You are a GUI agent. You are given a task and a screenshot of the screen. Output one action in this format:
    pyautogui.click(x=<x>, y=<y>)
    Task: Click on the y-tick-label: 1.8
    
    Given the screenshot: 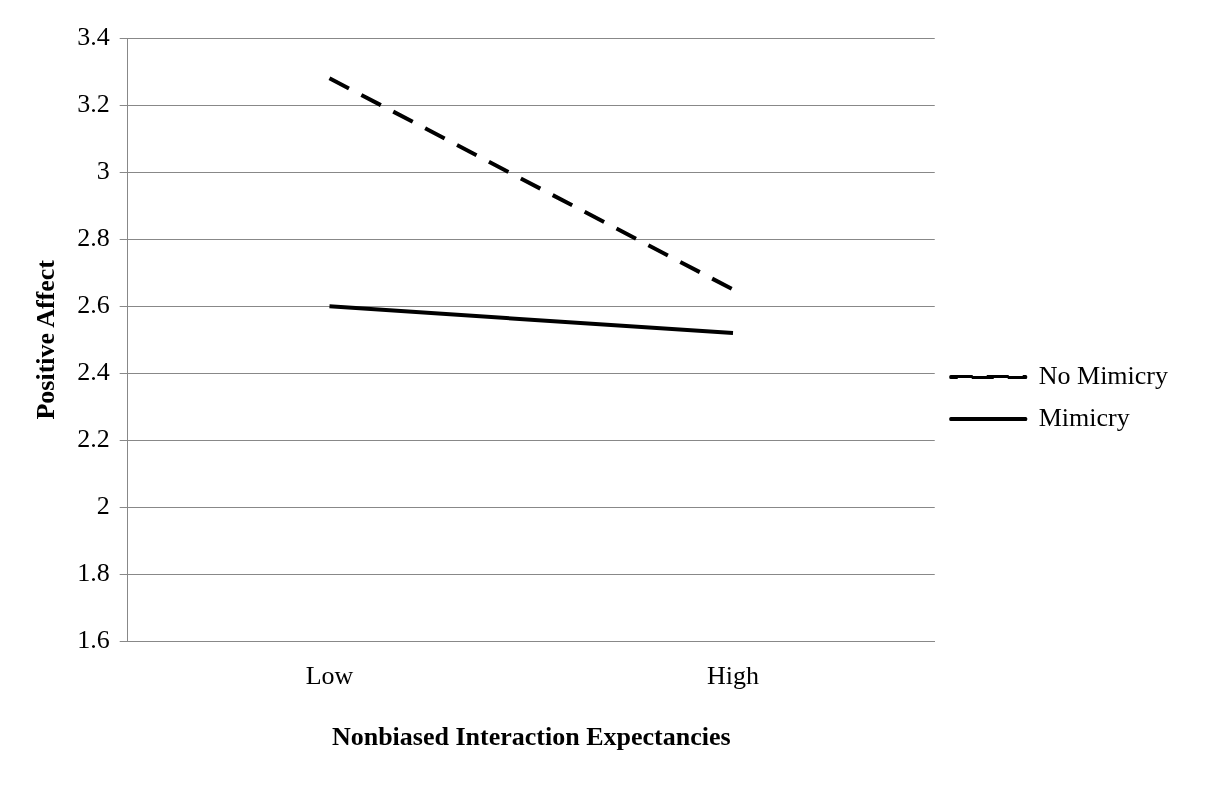 What is the action you would take?
    pyautogui.click(x=93, y=573)
    